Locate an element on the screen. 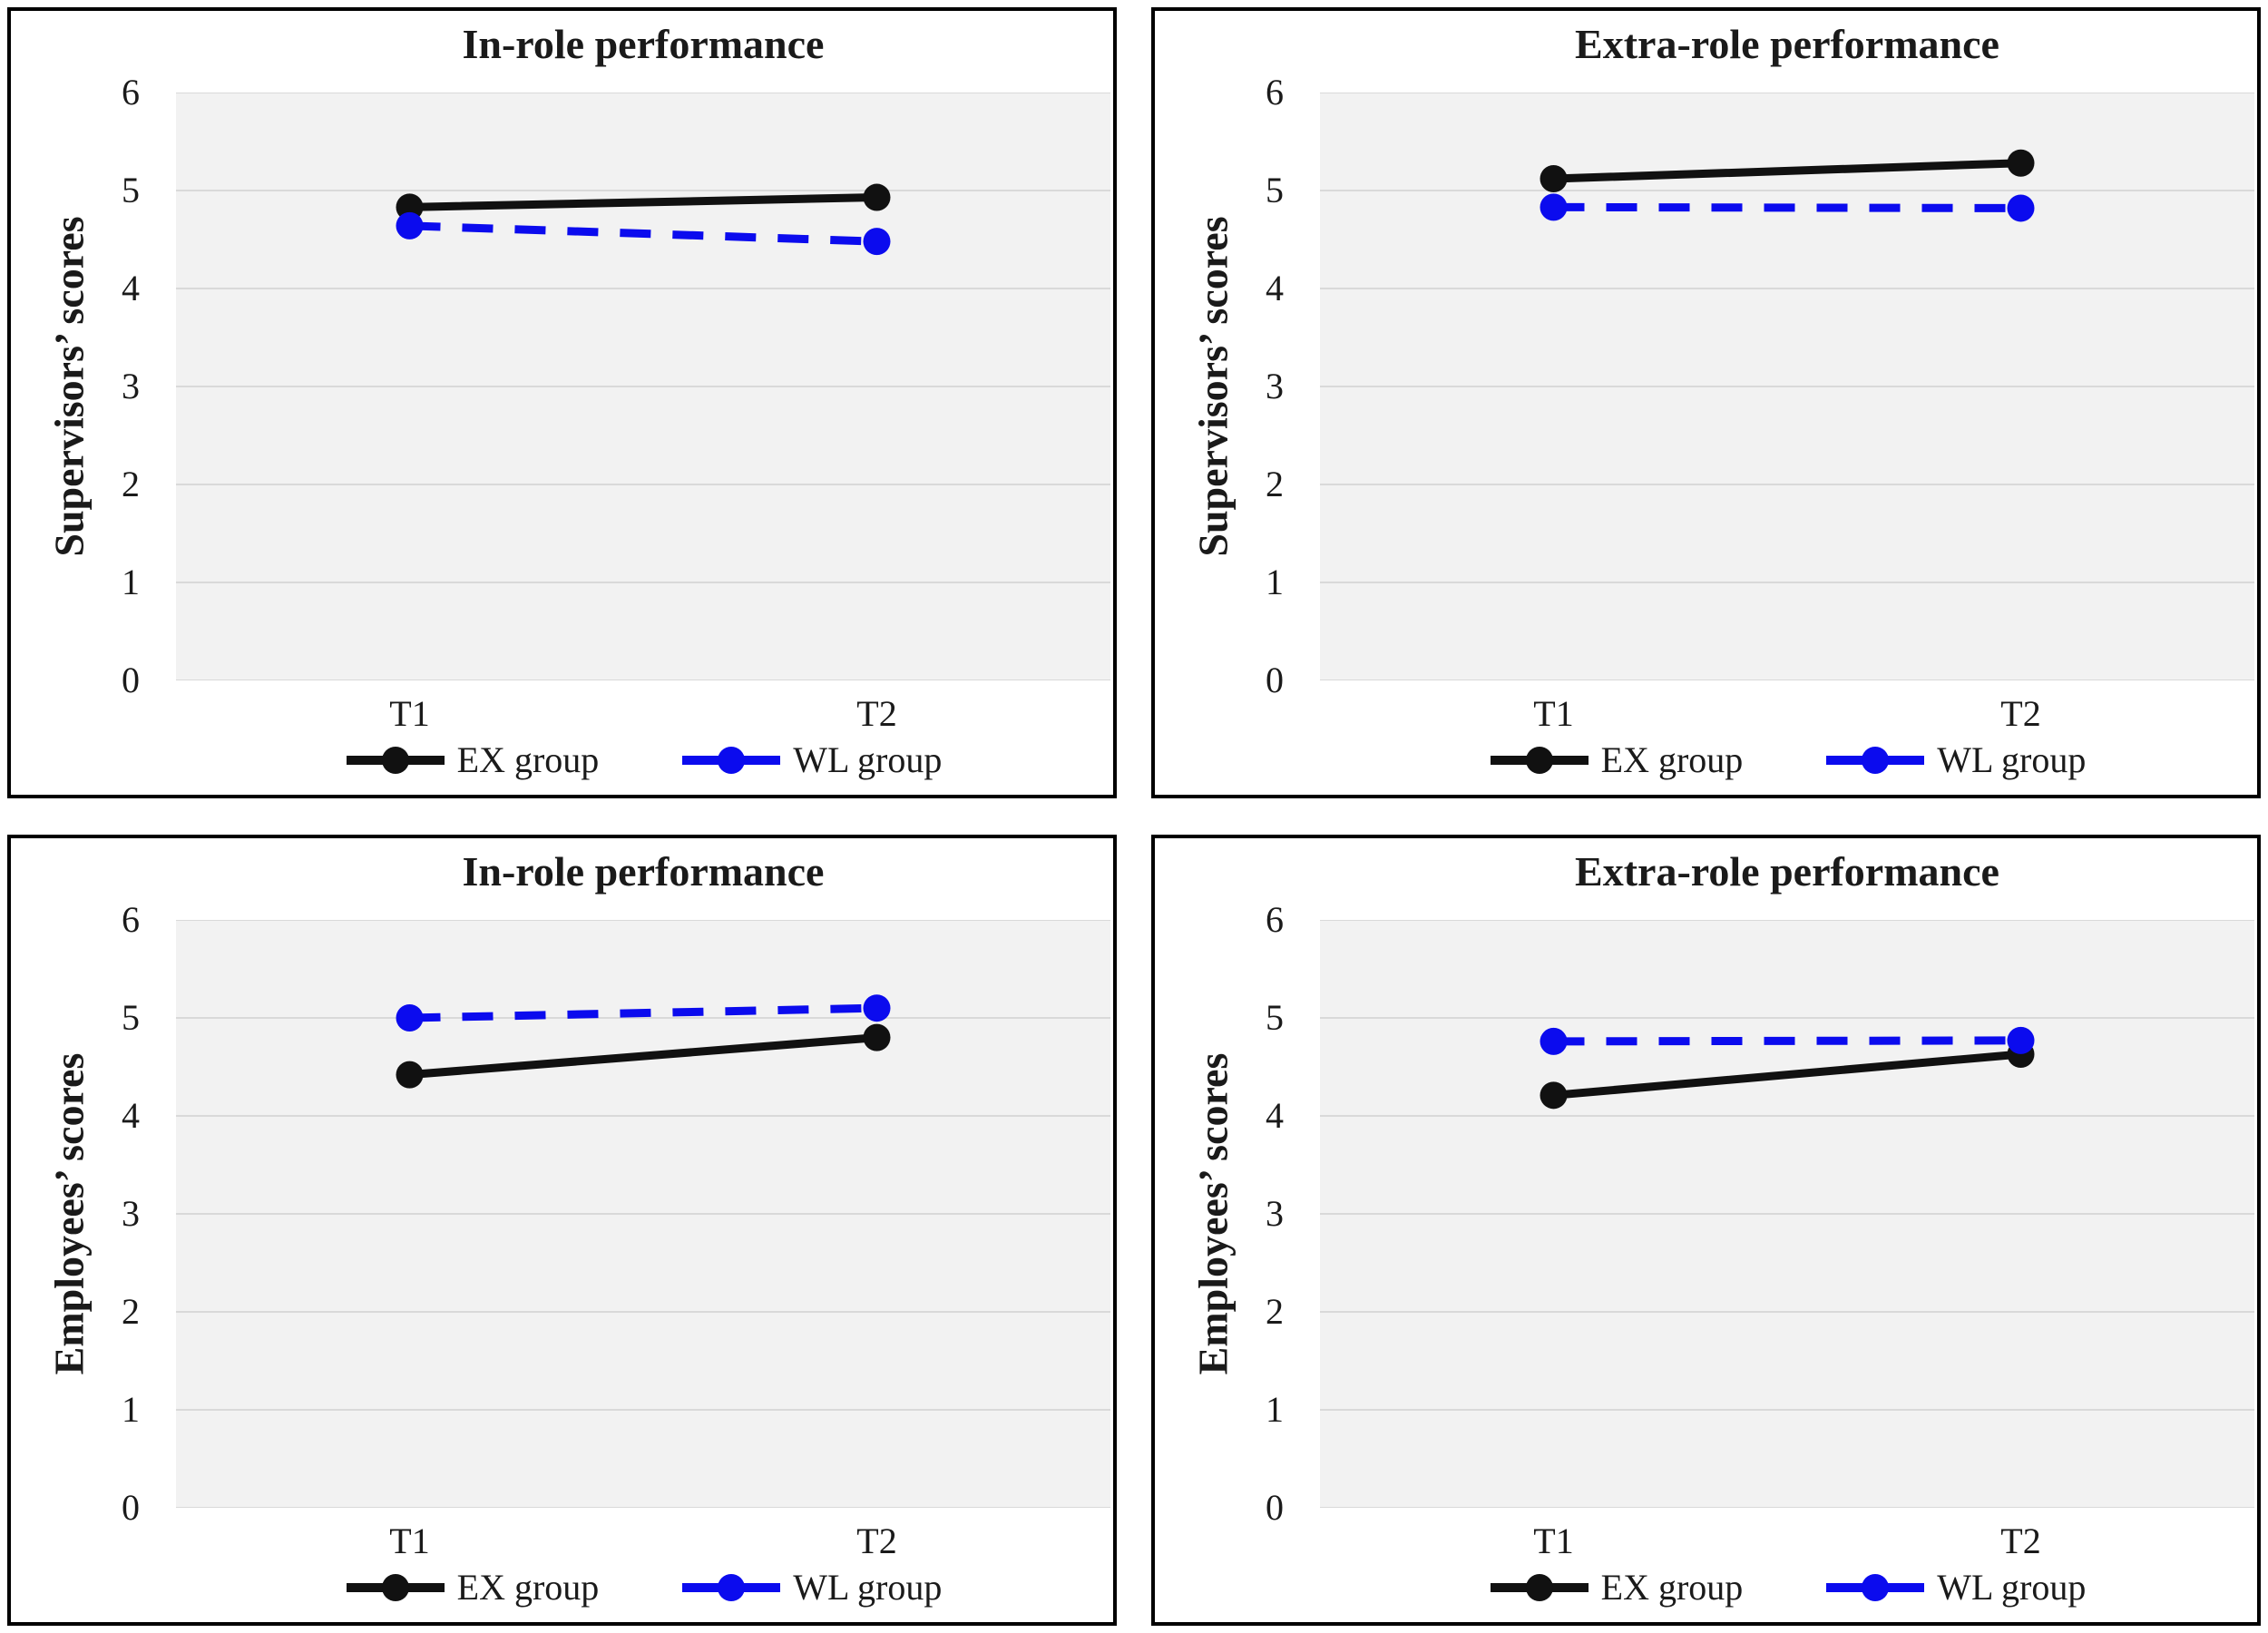  chart-title: Extra-role performance is located at coordinates (1787, 44).